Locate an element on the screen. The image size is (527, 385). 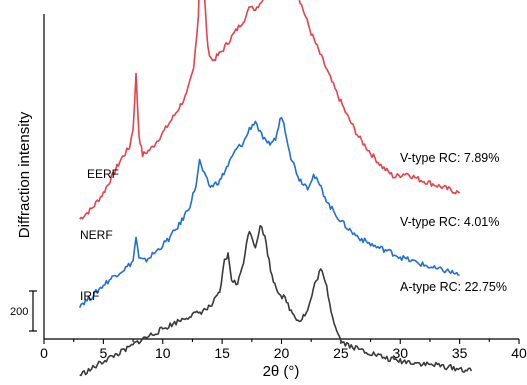
x-axis-ticks: 0 5 10 15 20 25 30 35 40 is located at coordinates (283, 350).